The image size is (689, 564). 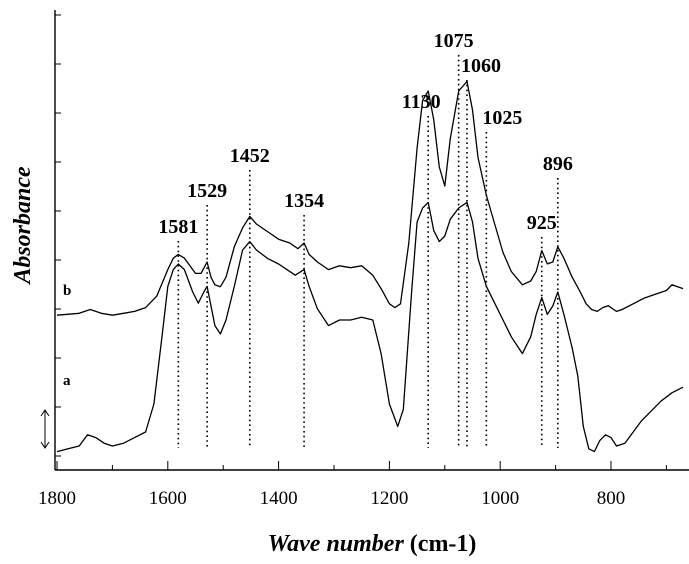 I want to click on peak-label-1529: 1529, so click(x=207, y=191).